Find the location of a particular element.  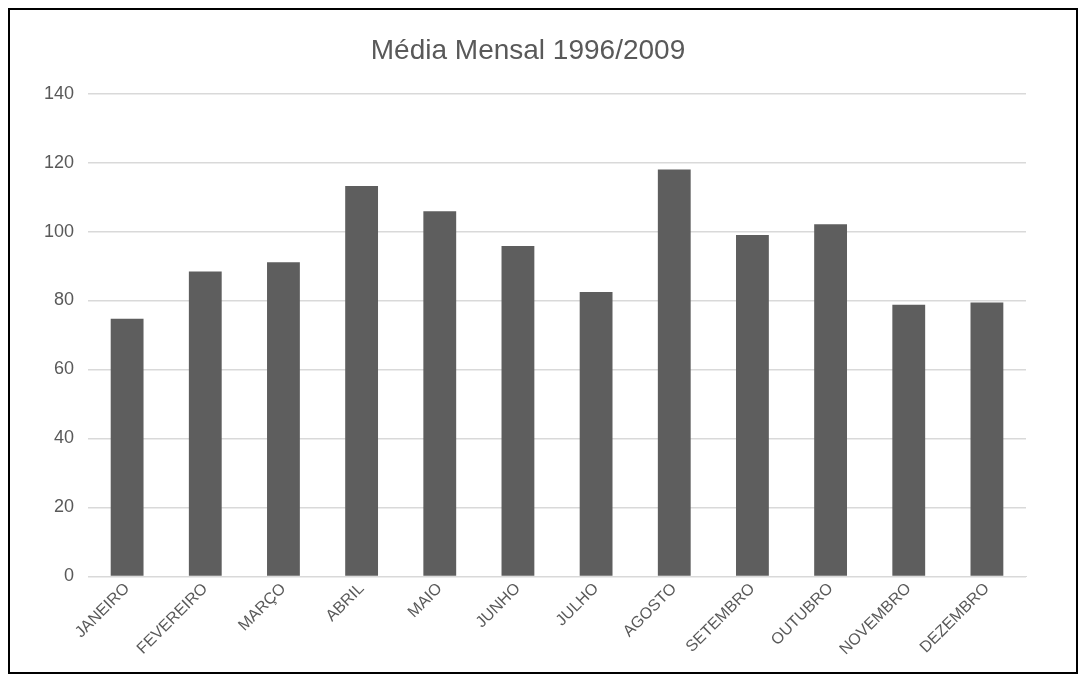

y-tick-label: 0 is located at coordinates (69, 575).